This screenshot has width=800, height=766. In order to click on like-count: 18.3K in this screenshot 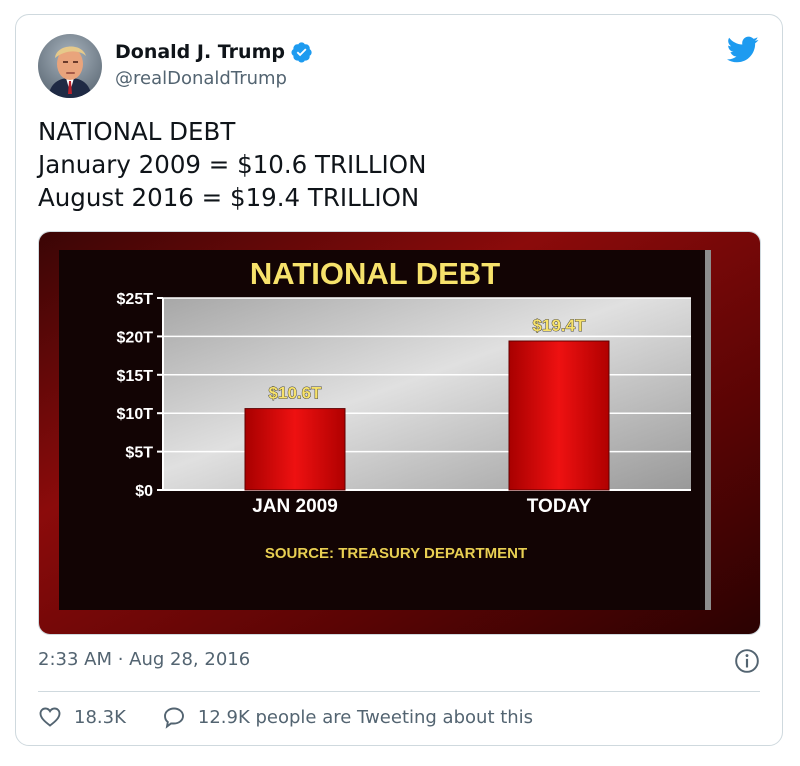, I will do `click(100, 717)`.